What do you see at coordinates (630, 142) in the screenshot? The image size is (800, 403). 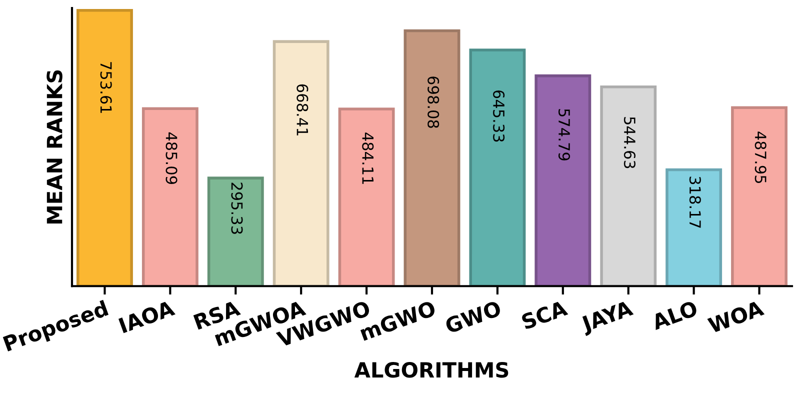 I see `data-label: 544.63` at bounding box center [630, 142].